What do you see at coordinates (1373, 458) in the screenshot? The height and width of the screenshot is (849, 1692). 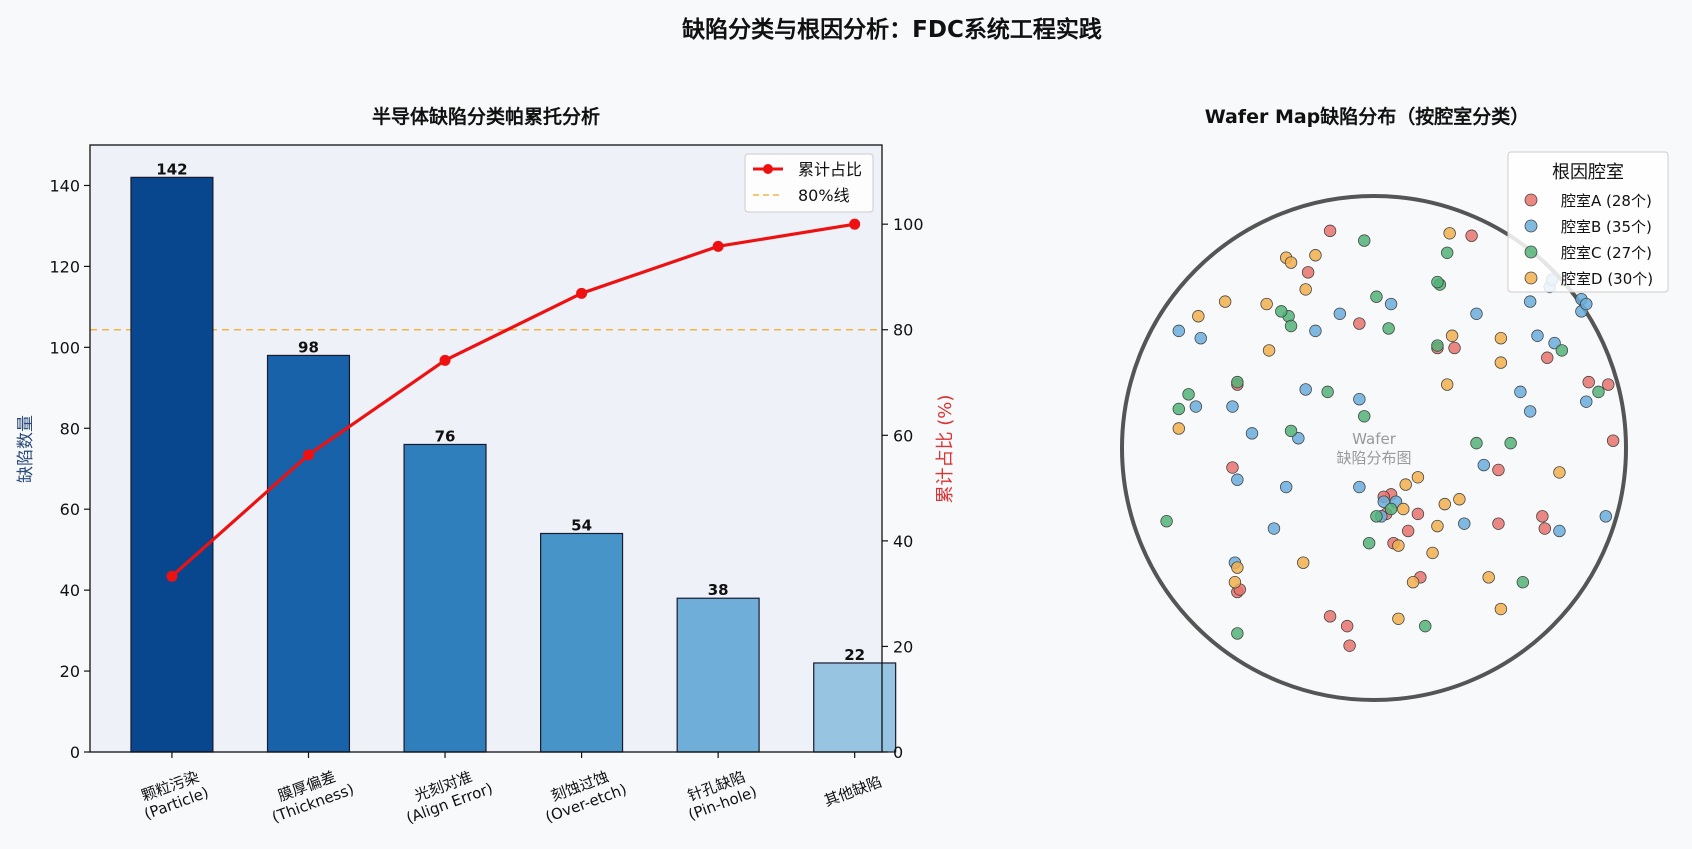 I see `wafer-center-label-line2: 缺陷分布图` at bounding box center [1373, 458].